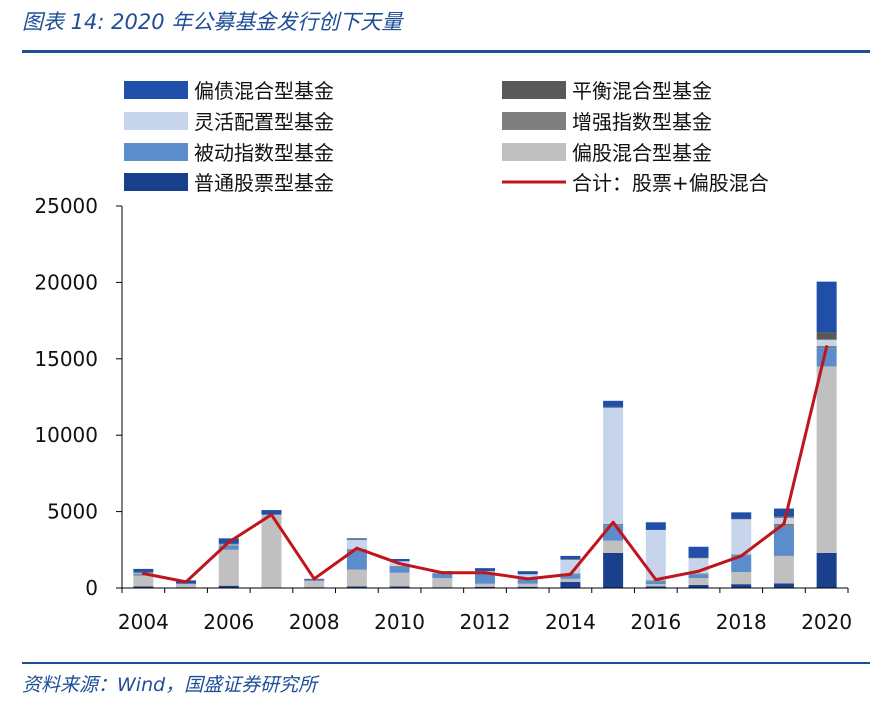  I want to click on figure-title: 图表 14: 2020 年公募基金发行创下天量, so click(212, 22).